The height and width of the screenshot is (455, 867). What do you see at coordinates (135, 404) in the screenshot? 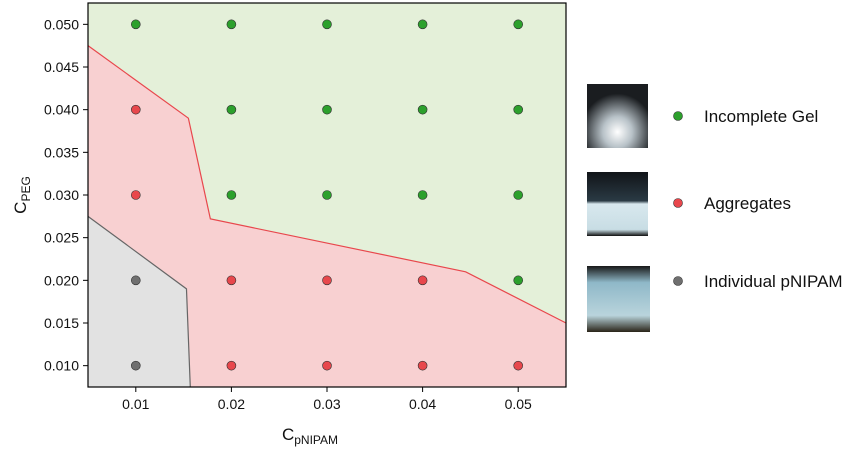
I see `x-tick-label: 0.01` at bounding box center [135, 404].